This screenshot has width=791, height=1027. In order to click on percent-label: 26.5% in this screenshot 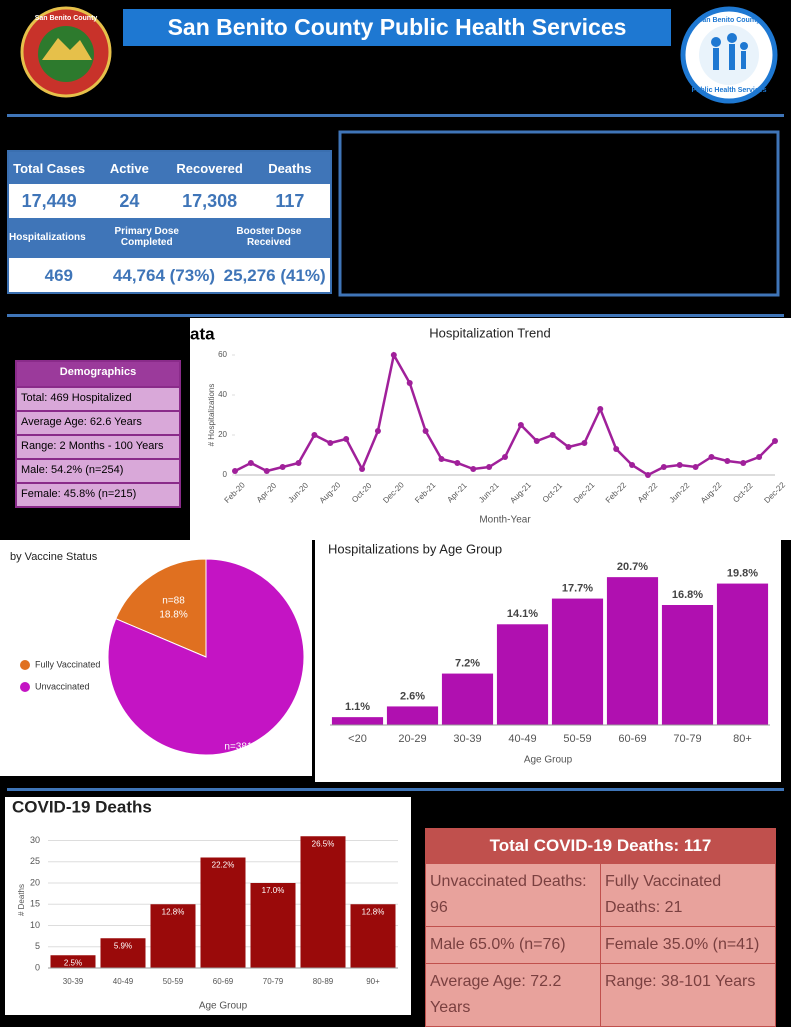, I will do `click(323, 843)`.